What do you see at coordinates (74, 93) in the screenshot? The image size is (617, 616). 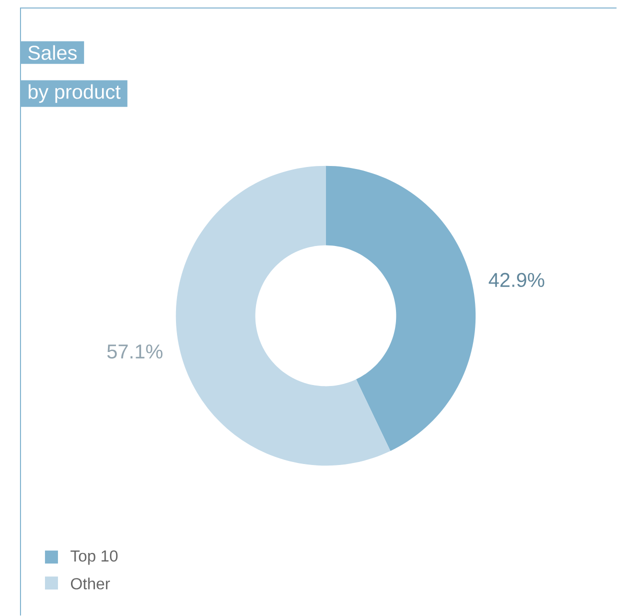 I see `chart-subtitle: by product` at bounding box center [74, 93].